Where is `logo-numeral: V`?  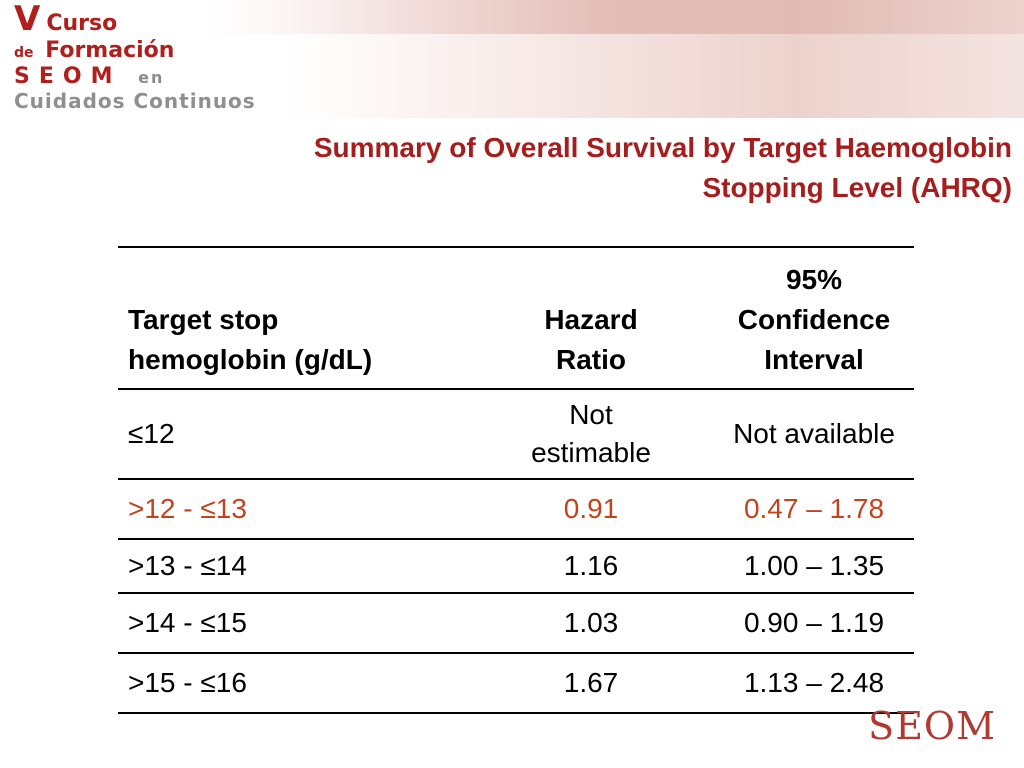
logo-numeral: V is located at coordinates (27, 19).